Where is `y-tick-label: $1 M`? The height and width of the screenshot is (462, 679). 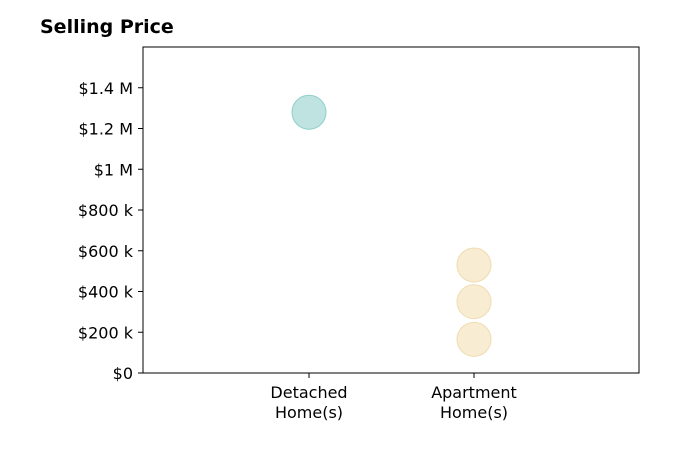
y-tick-label: $1 M is located at coordinates (113, 169).